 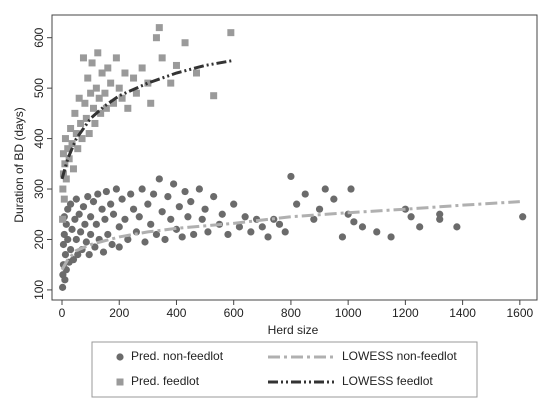 What do you see at coordinates (147, 119) in the screenshot?
I see `lowess-line` at bounding box center [147, 119].